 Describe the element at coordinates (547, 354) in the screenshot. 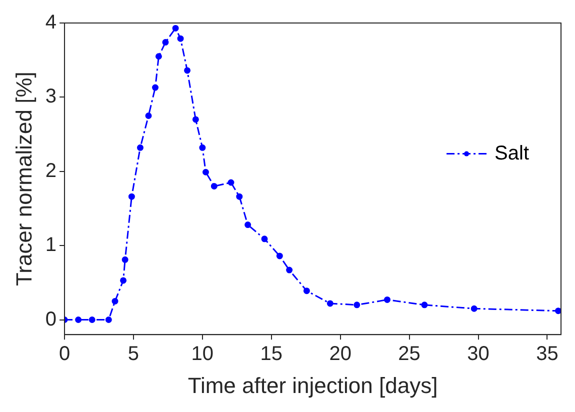

I see `x-tick-label: 35` at that location.